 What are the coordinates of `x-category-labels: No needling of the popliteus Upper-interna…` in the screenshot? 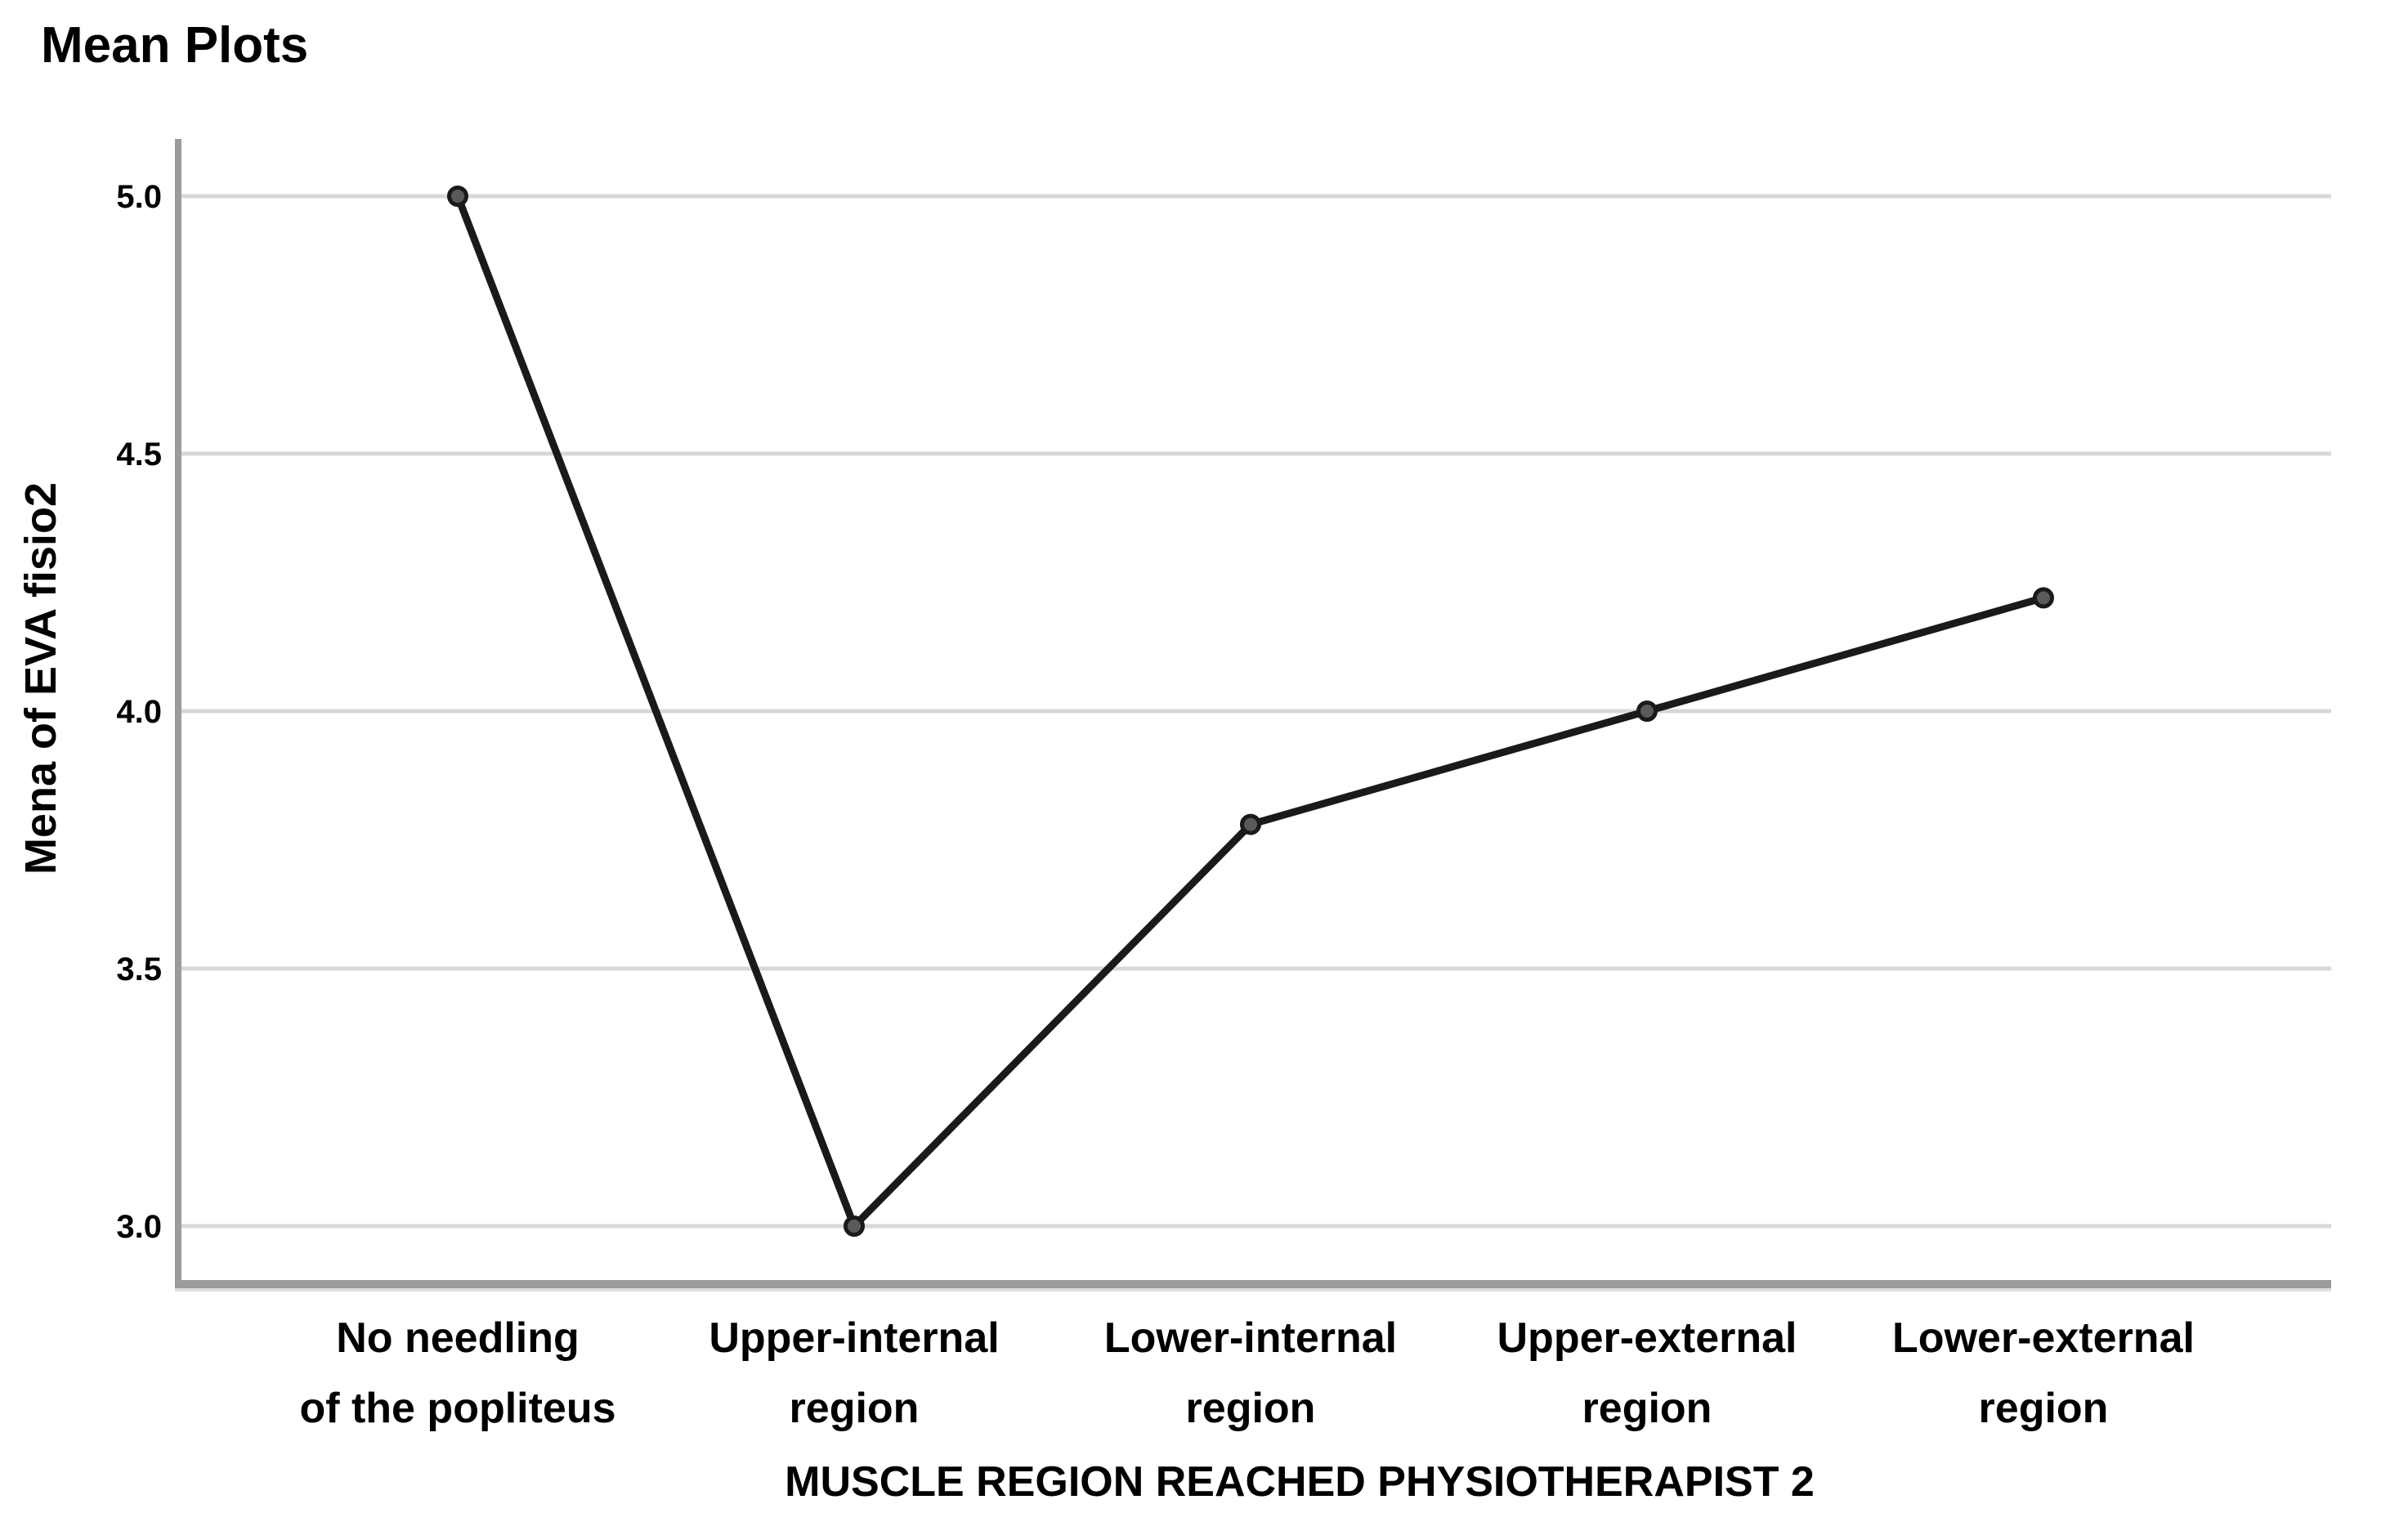 It's located at (1246, 1373).